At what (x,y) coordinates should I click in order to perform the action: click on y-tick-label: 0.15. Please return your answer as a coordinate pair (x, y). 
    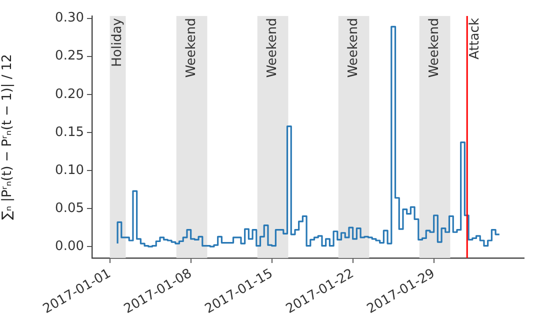
    Looking at the image, I should click on (69, 132).